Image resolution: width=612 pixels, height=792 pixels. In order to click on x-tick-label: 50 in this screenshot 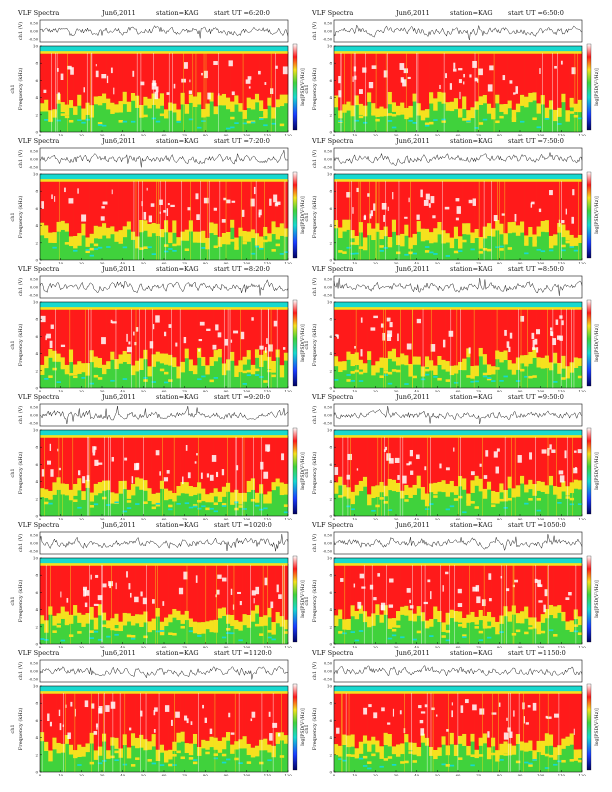, I will do `click(437, 134)`.